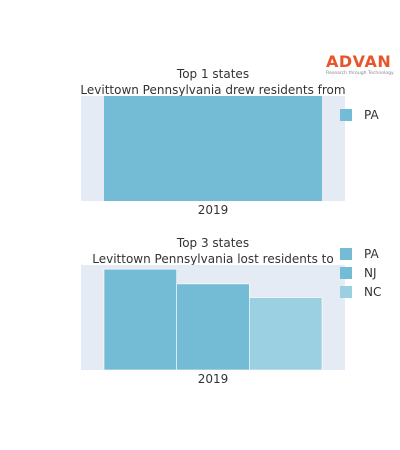 The image size is (400, 450). What do you see at coordinates (286, 334) in the screenshot?
I see `bar-nc` at bounding box center [286, 334].